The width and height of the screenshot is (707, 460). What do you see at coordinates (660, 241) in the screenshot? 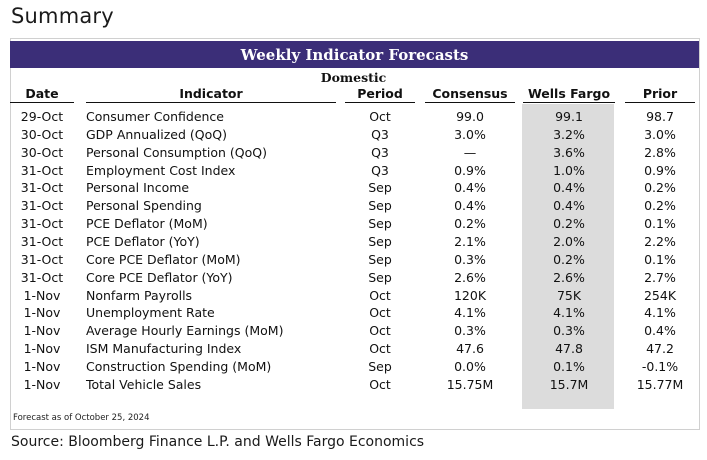
I see `cell-prior: 2.2%` at bounding box center [660, 241].